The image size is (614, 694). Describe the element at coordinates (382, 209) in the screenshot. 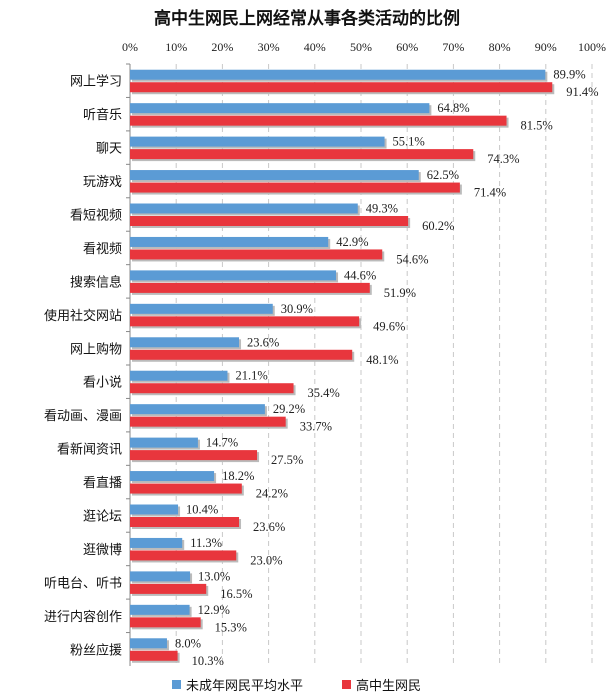

I see `data-label: 49.3%` at that location.